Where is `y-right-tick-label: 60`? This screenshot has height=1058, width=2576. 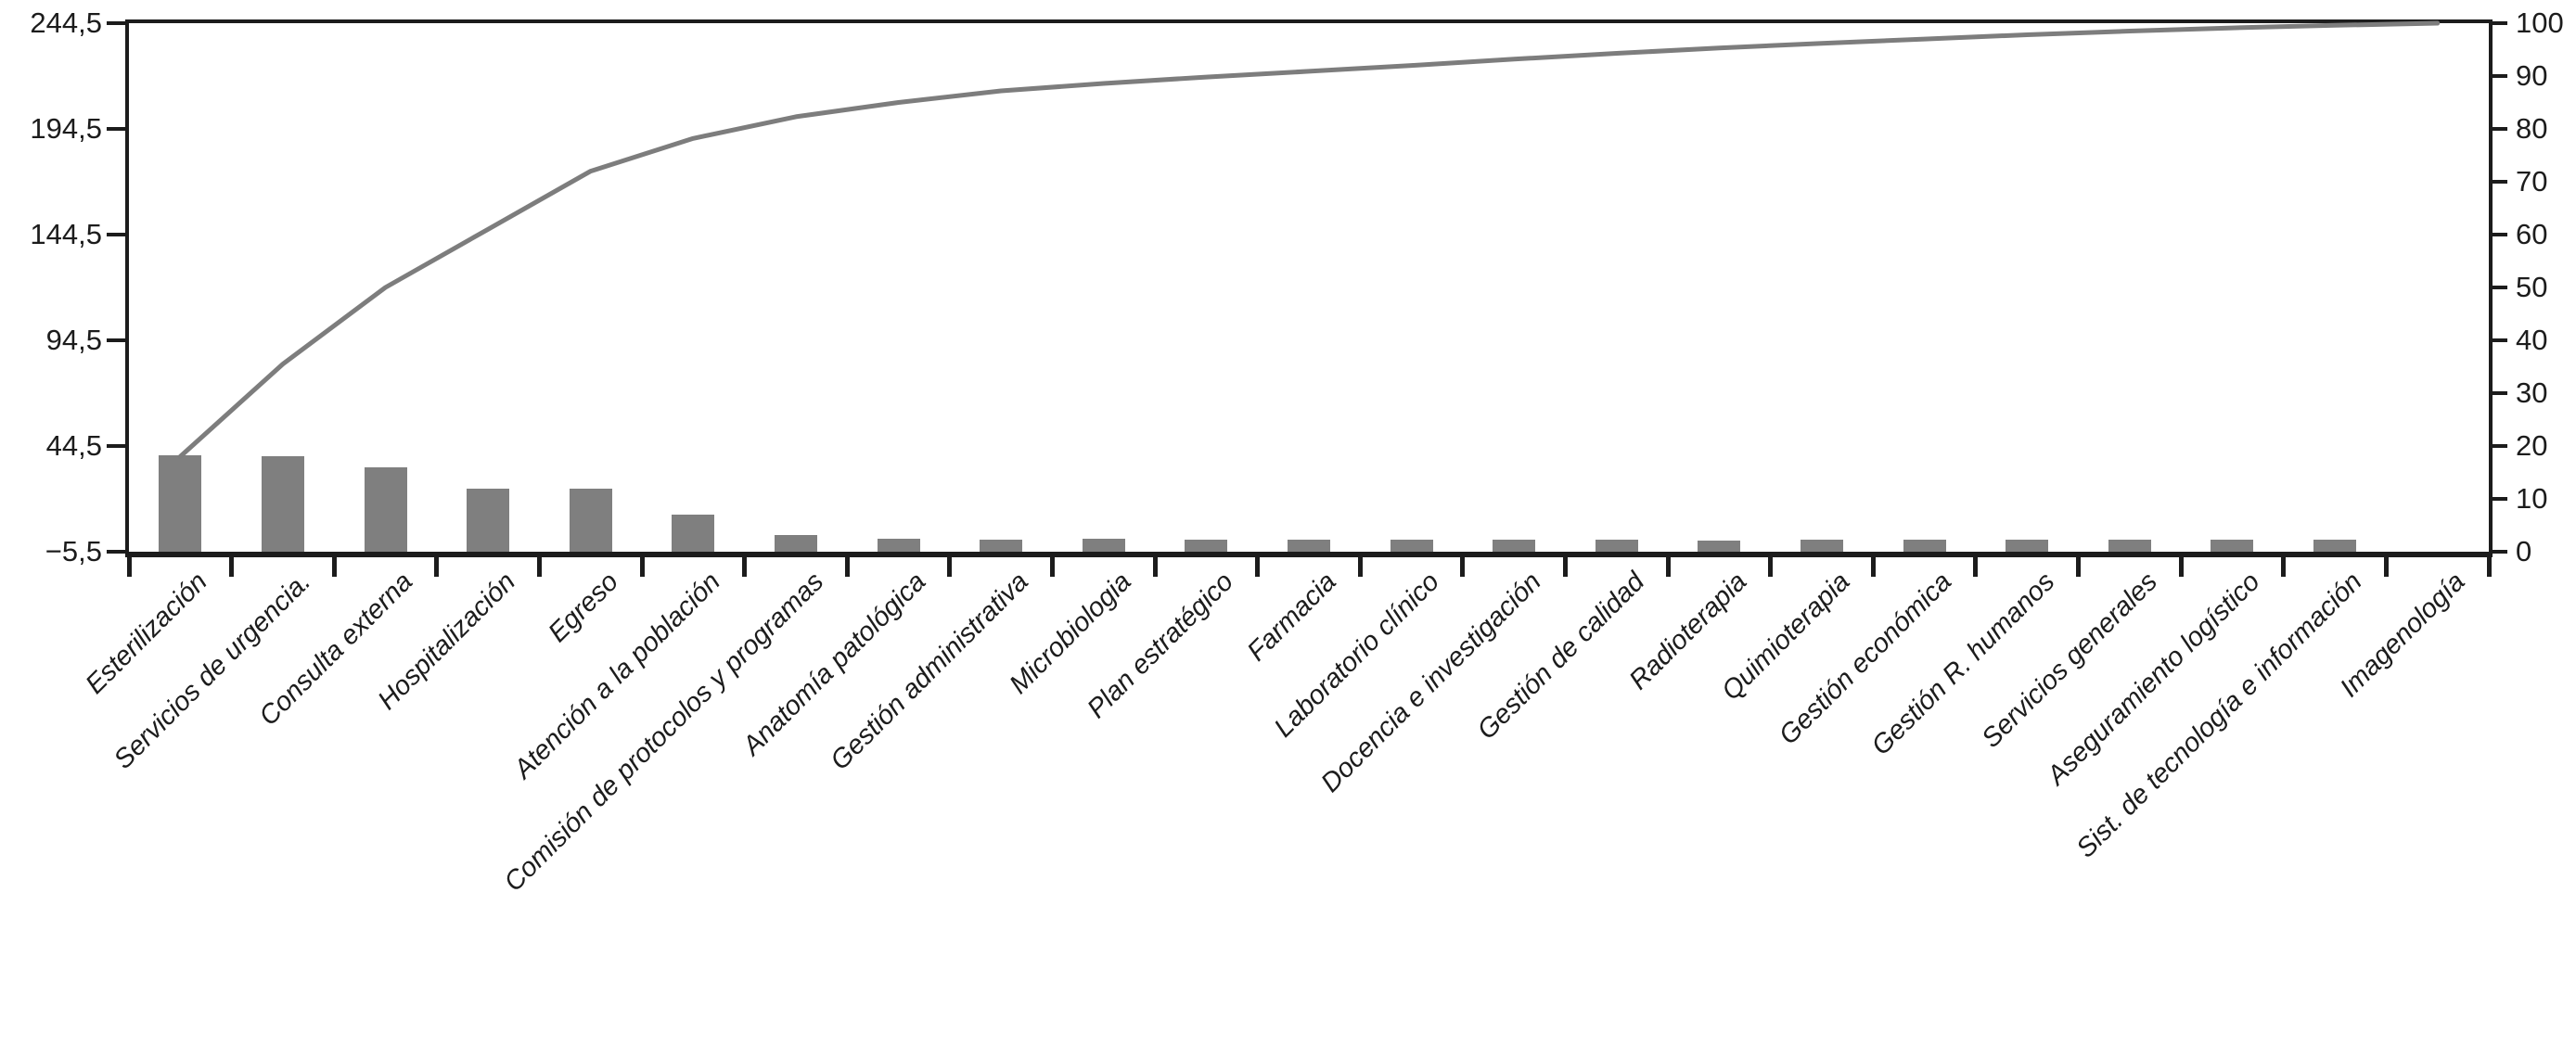 y-right-tick-label: 60 is located at coordinates (2532, 234).